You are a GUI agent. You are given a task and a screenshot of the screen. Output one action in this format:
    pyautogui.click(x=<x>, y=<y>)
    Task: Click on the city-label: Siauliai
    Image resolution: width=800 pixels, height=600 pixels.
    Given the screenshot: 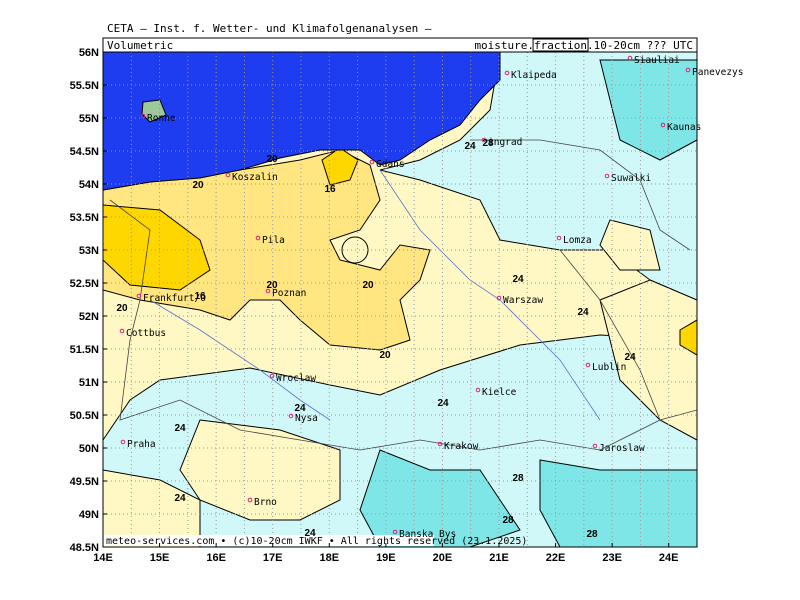 What is the action you would take?
    pyautogui.click(x=657, y=60)
    